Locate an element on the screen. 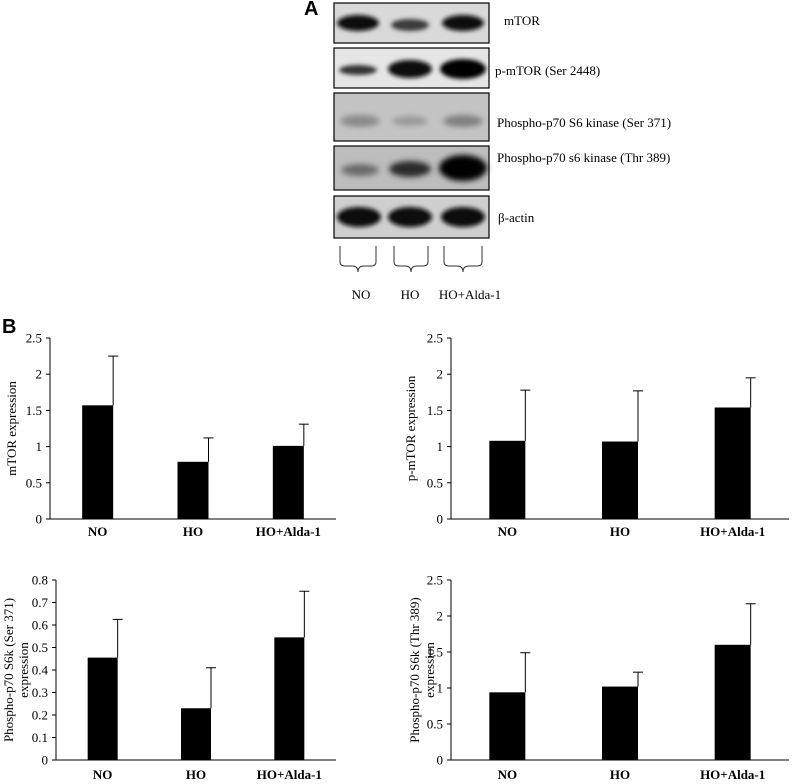  blot-strip-p-mtor is located at coordinates (411, 68).